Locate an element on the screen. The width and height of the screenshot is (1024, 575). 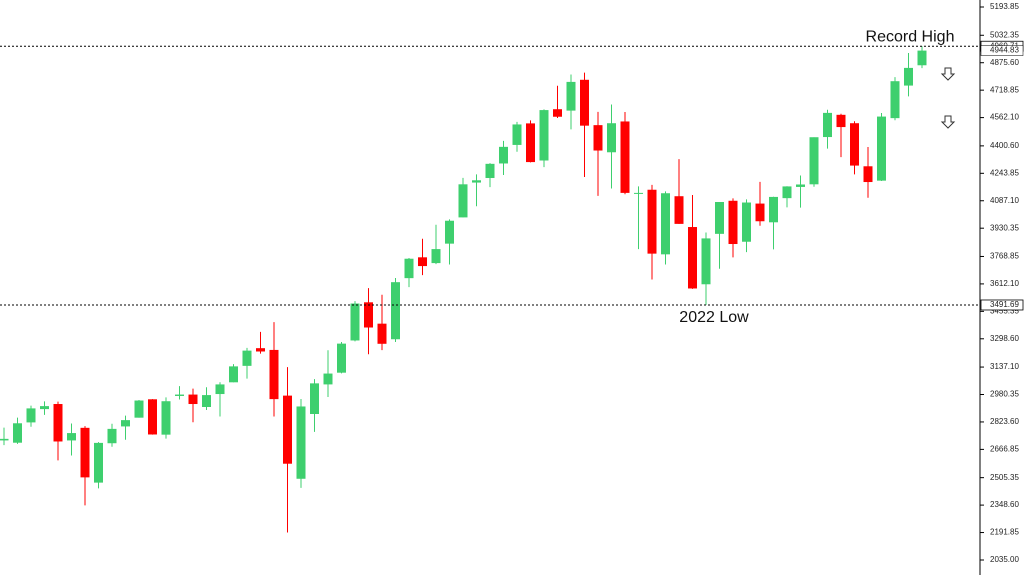
y-tick-label: 4562.10 is located at coordinates (1004, 117).